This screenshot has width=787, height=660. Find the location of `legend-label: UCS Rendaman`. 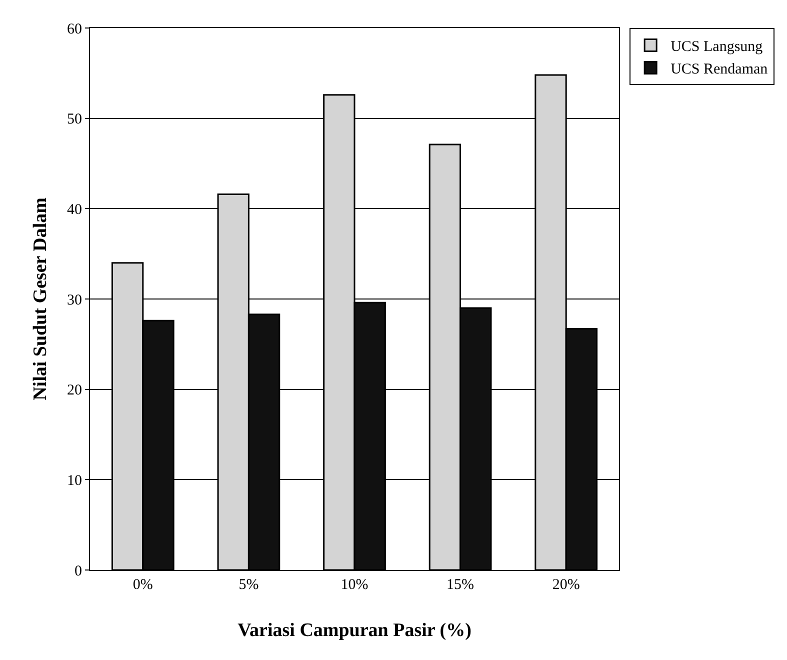

legend-label: UCS Rendaman is located at coordinates (719, 70).